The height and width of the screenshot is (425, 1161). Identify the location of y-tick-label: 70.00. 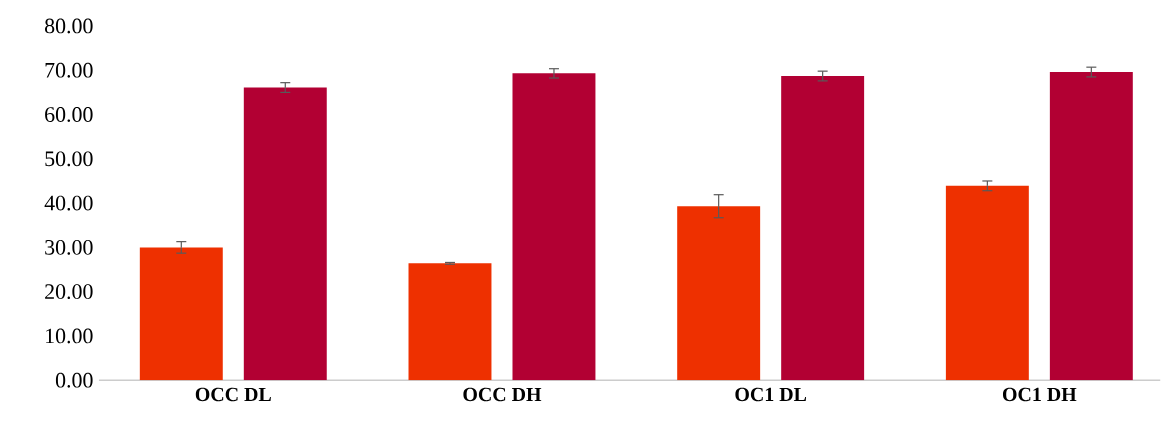
(69, 70).